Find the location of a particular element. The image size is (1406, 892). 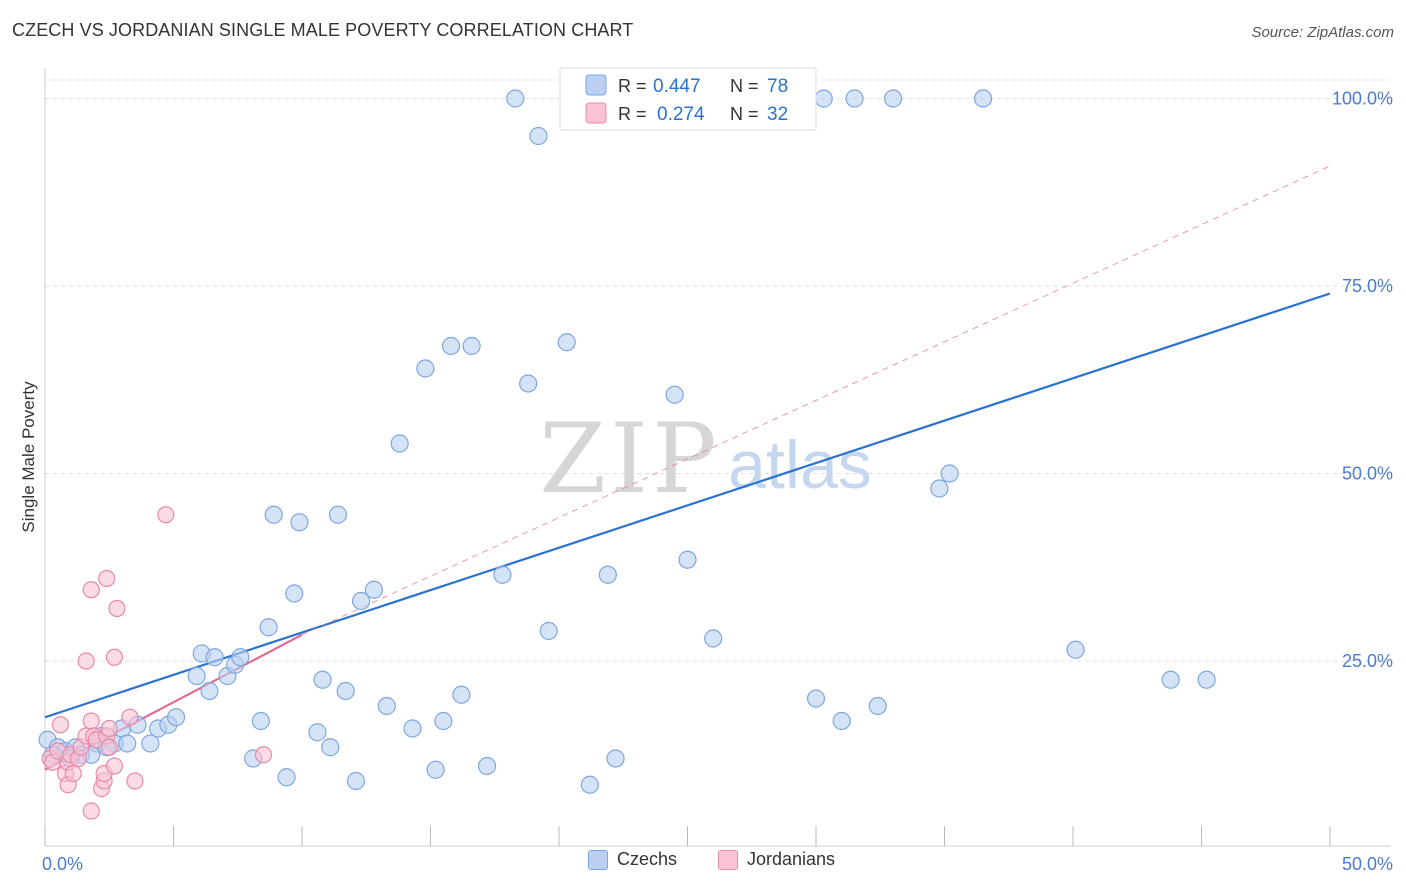

source-label: Source: ZipAtlas.com is located at coordinates (1322, 32).